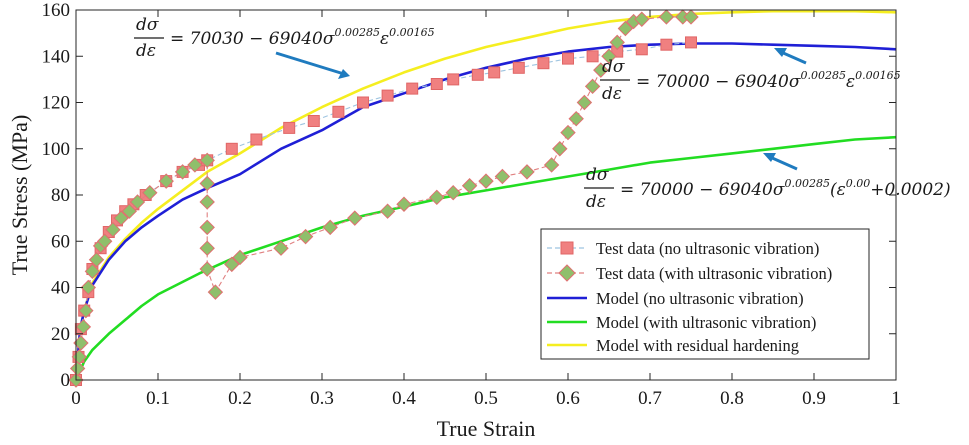 Image resolution: width=969 pixels, height=445 pixels. I want to click on eq-green-exp2: 0.00, so click(858, 183).